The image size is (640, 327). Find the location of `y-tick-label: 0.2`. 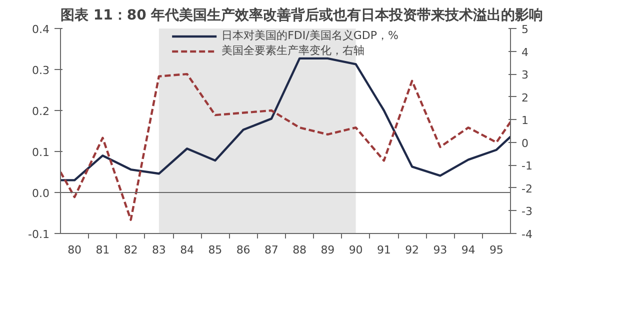

y-tick-label: 0.2 is located at coordinates (41, 111).